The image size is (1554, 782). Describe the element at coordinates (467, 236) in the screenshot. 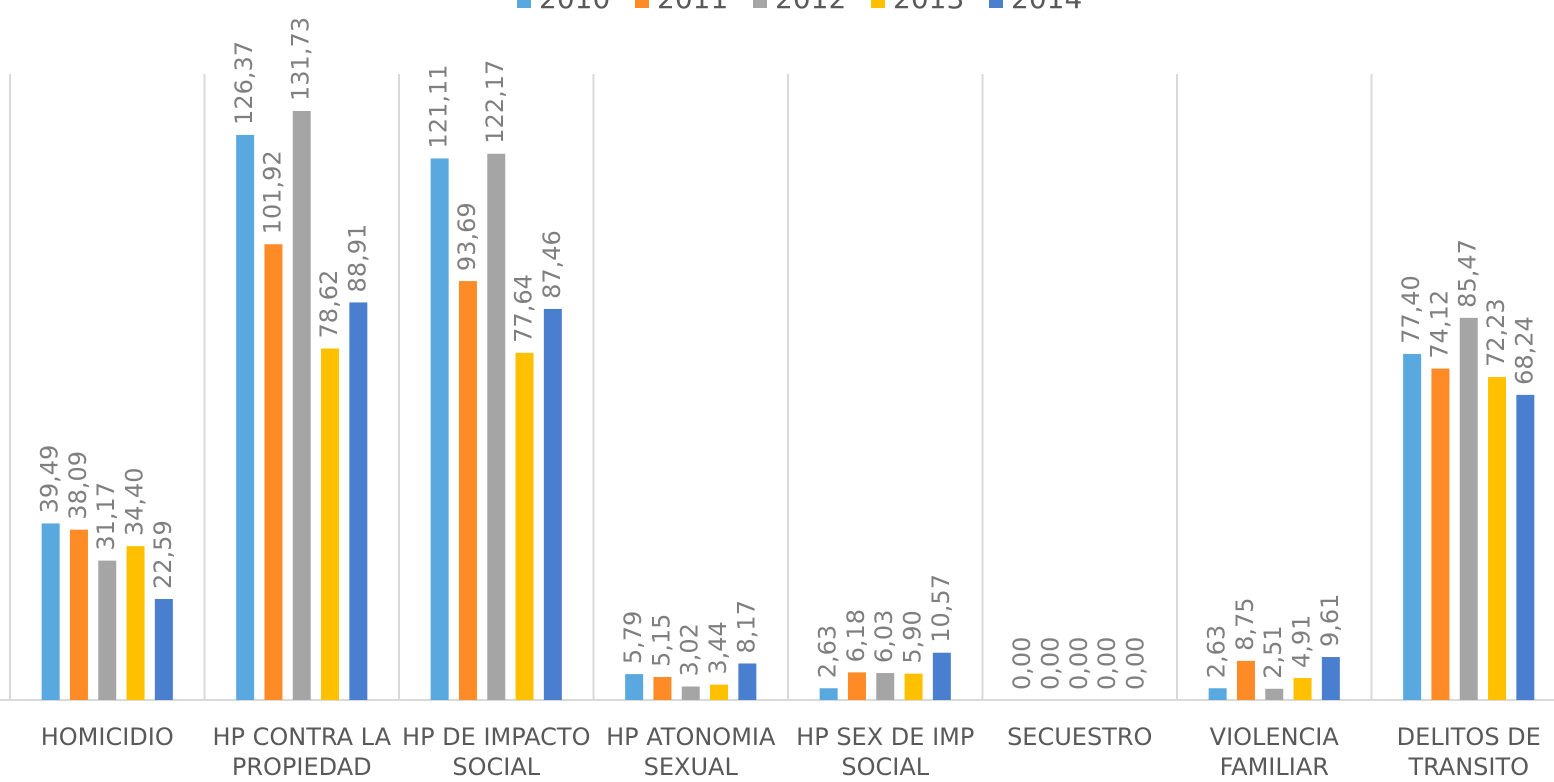

I see `data-label: 93,69` at that location.